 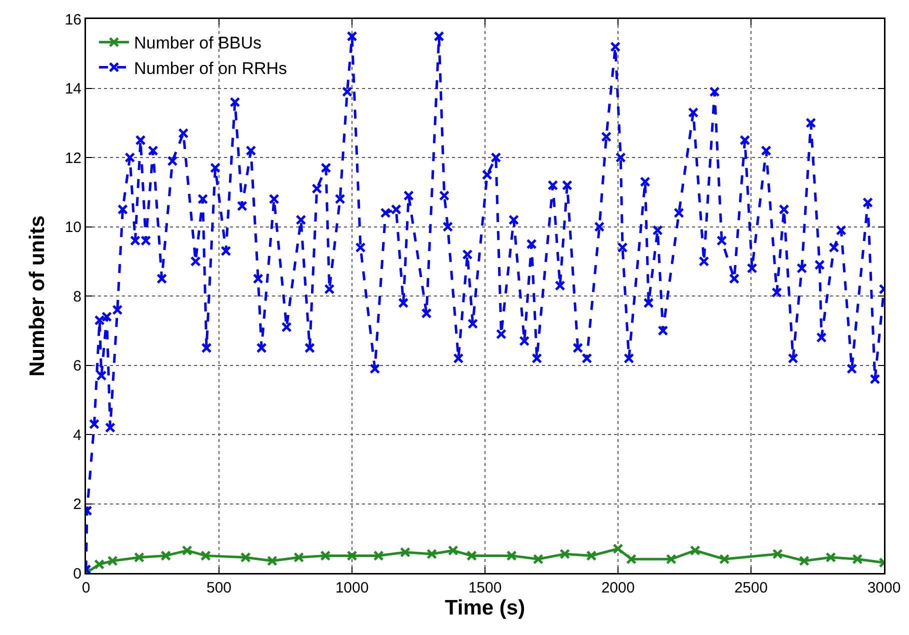 What do you see at coordinates (73, 227) in the screenshot?
I see `y-tick-label: 10` at bounding box center [73, 227].